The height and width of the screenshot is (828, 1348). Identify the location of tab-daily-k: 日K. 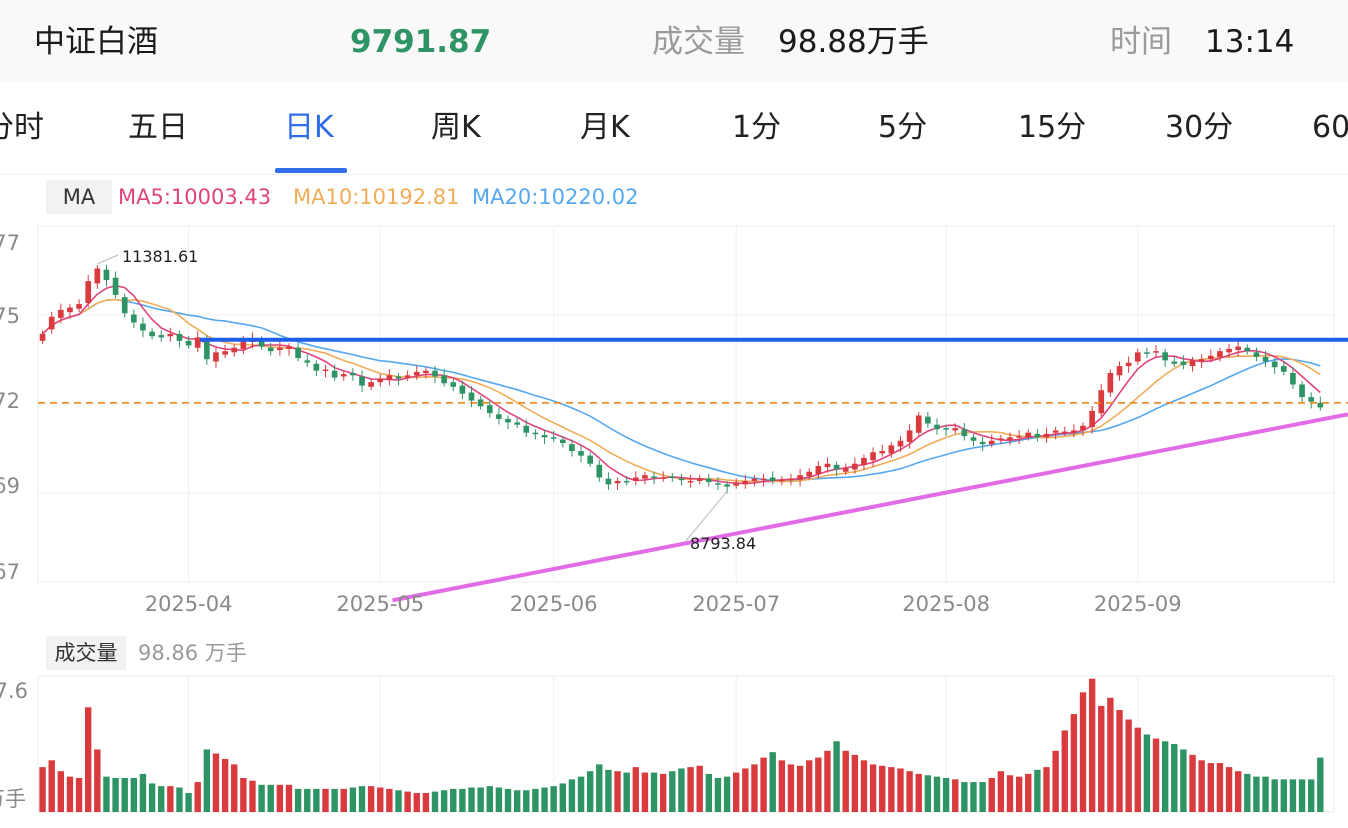
(309, 127).